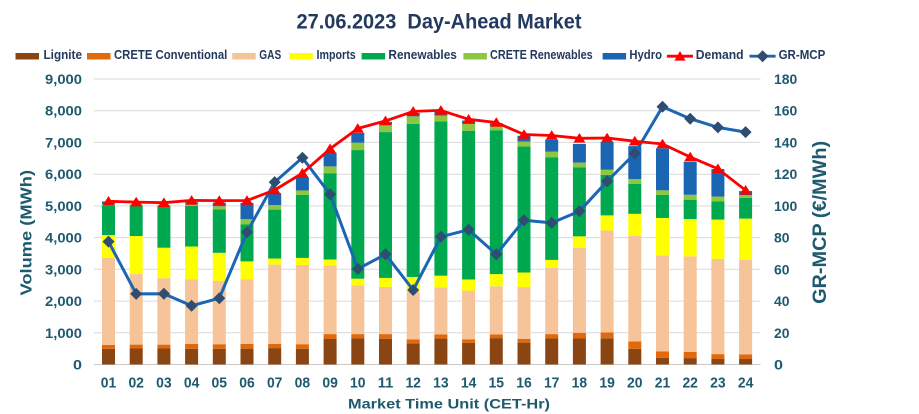 The width and height of the screenshot is (919, 414). What do you see at coordinates (63, 174) in the screenshot?
I see `svg-text: 6,000` at bounding box center [63, 174].